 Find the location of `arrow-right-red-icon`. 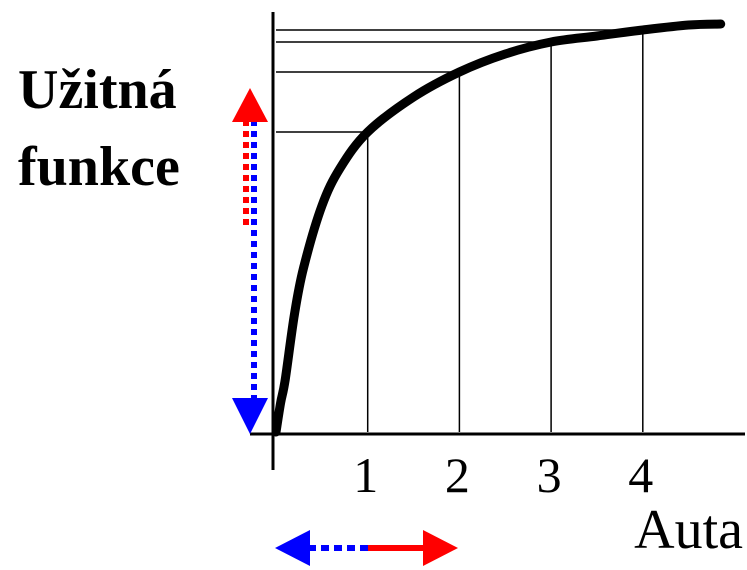

arrow-right-red-icon is located at coordinates (440, 548).